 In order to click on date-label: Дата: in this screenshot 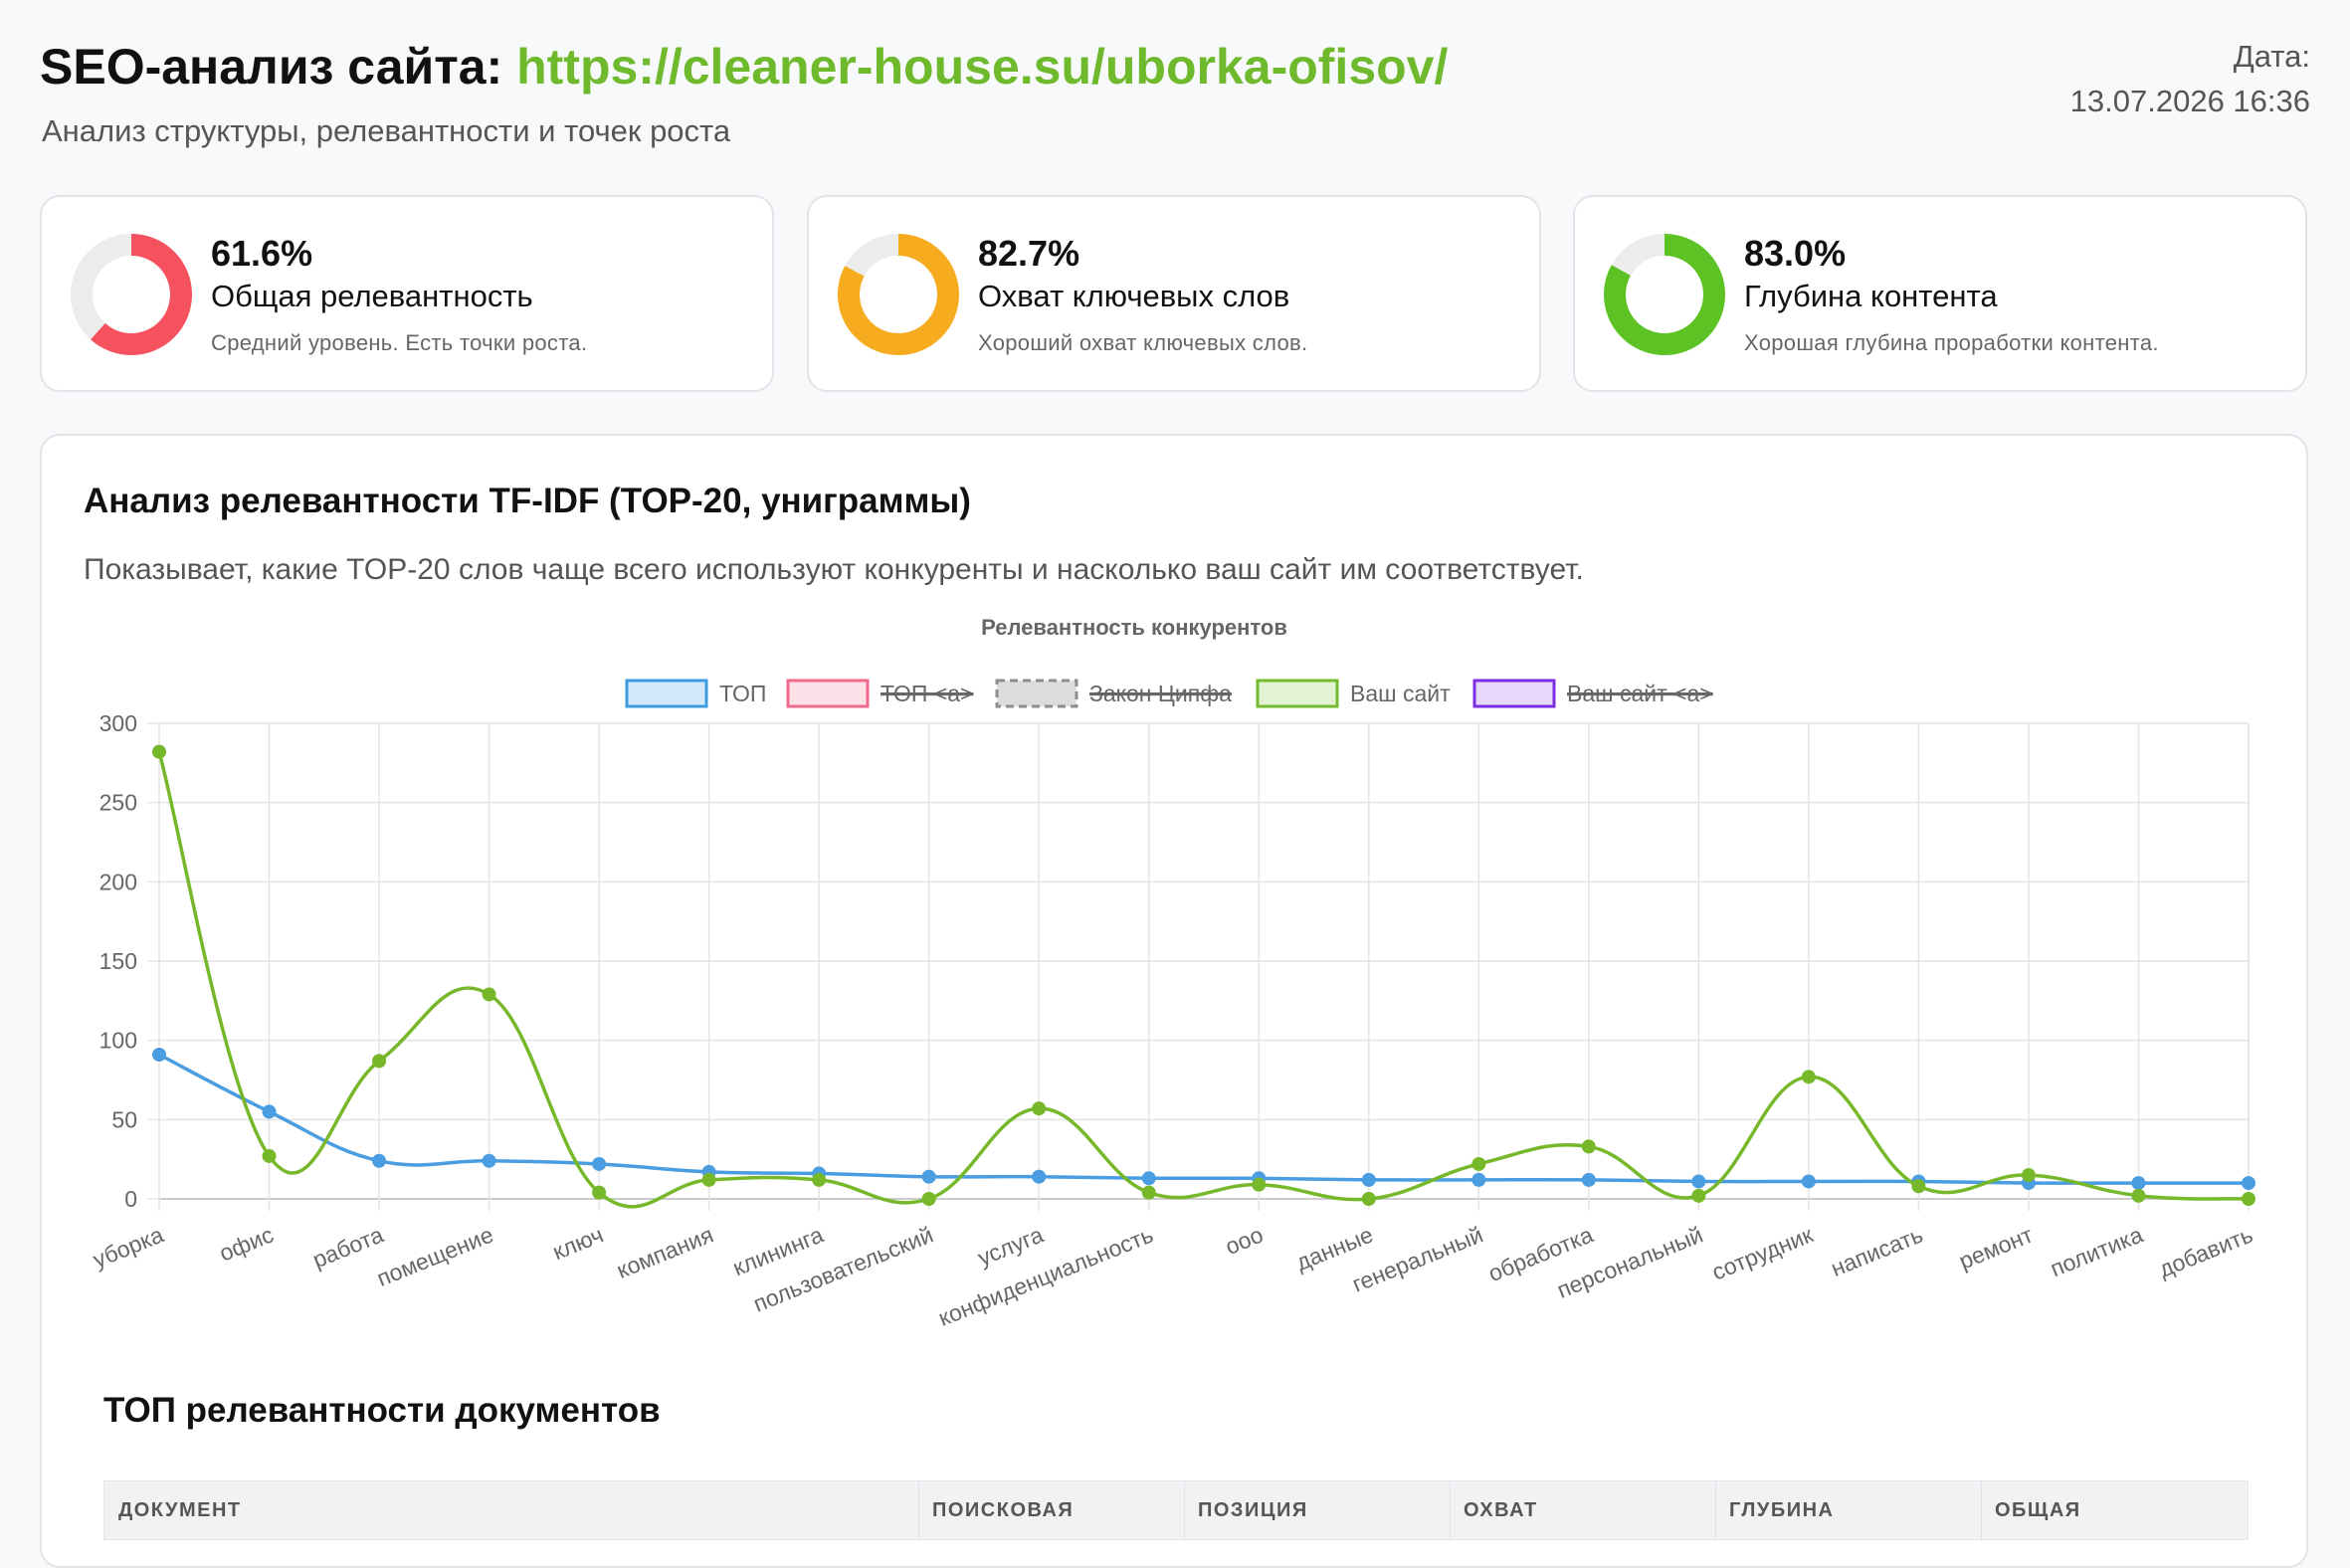, I will do `click(2271, 56)`.